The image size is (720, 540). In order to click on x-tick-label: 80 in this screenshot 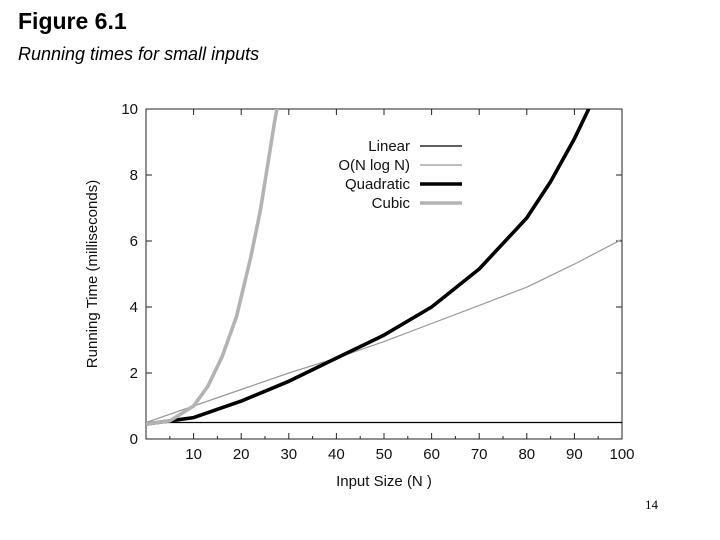, I will do `click(526, 454)`.